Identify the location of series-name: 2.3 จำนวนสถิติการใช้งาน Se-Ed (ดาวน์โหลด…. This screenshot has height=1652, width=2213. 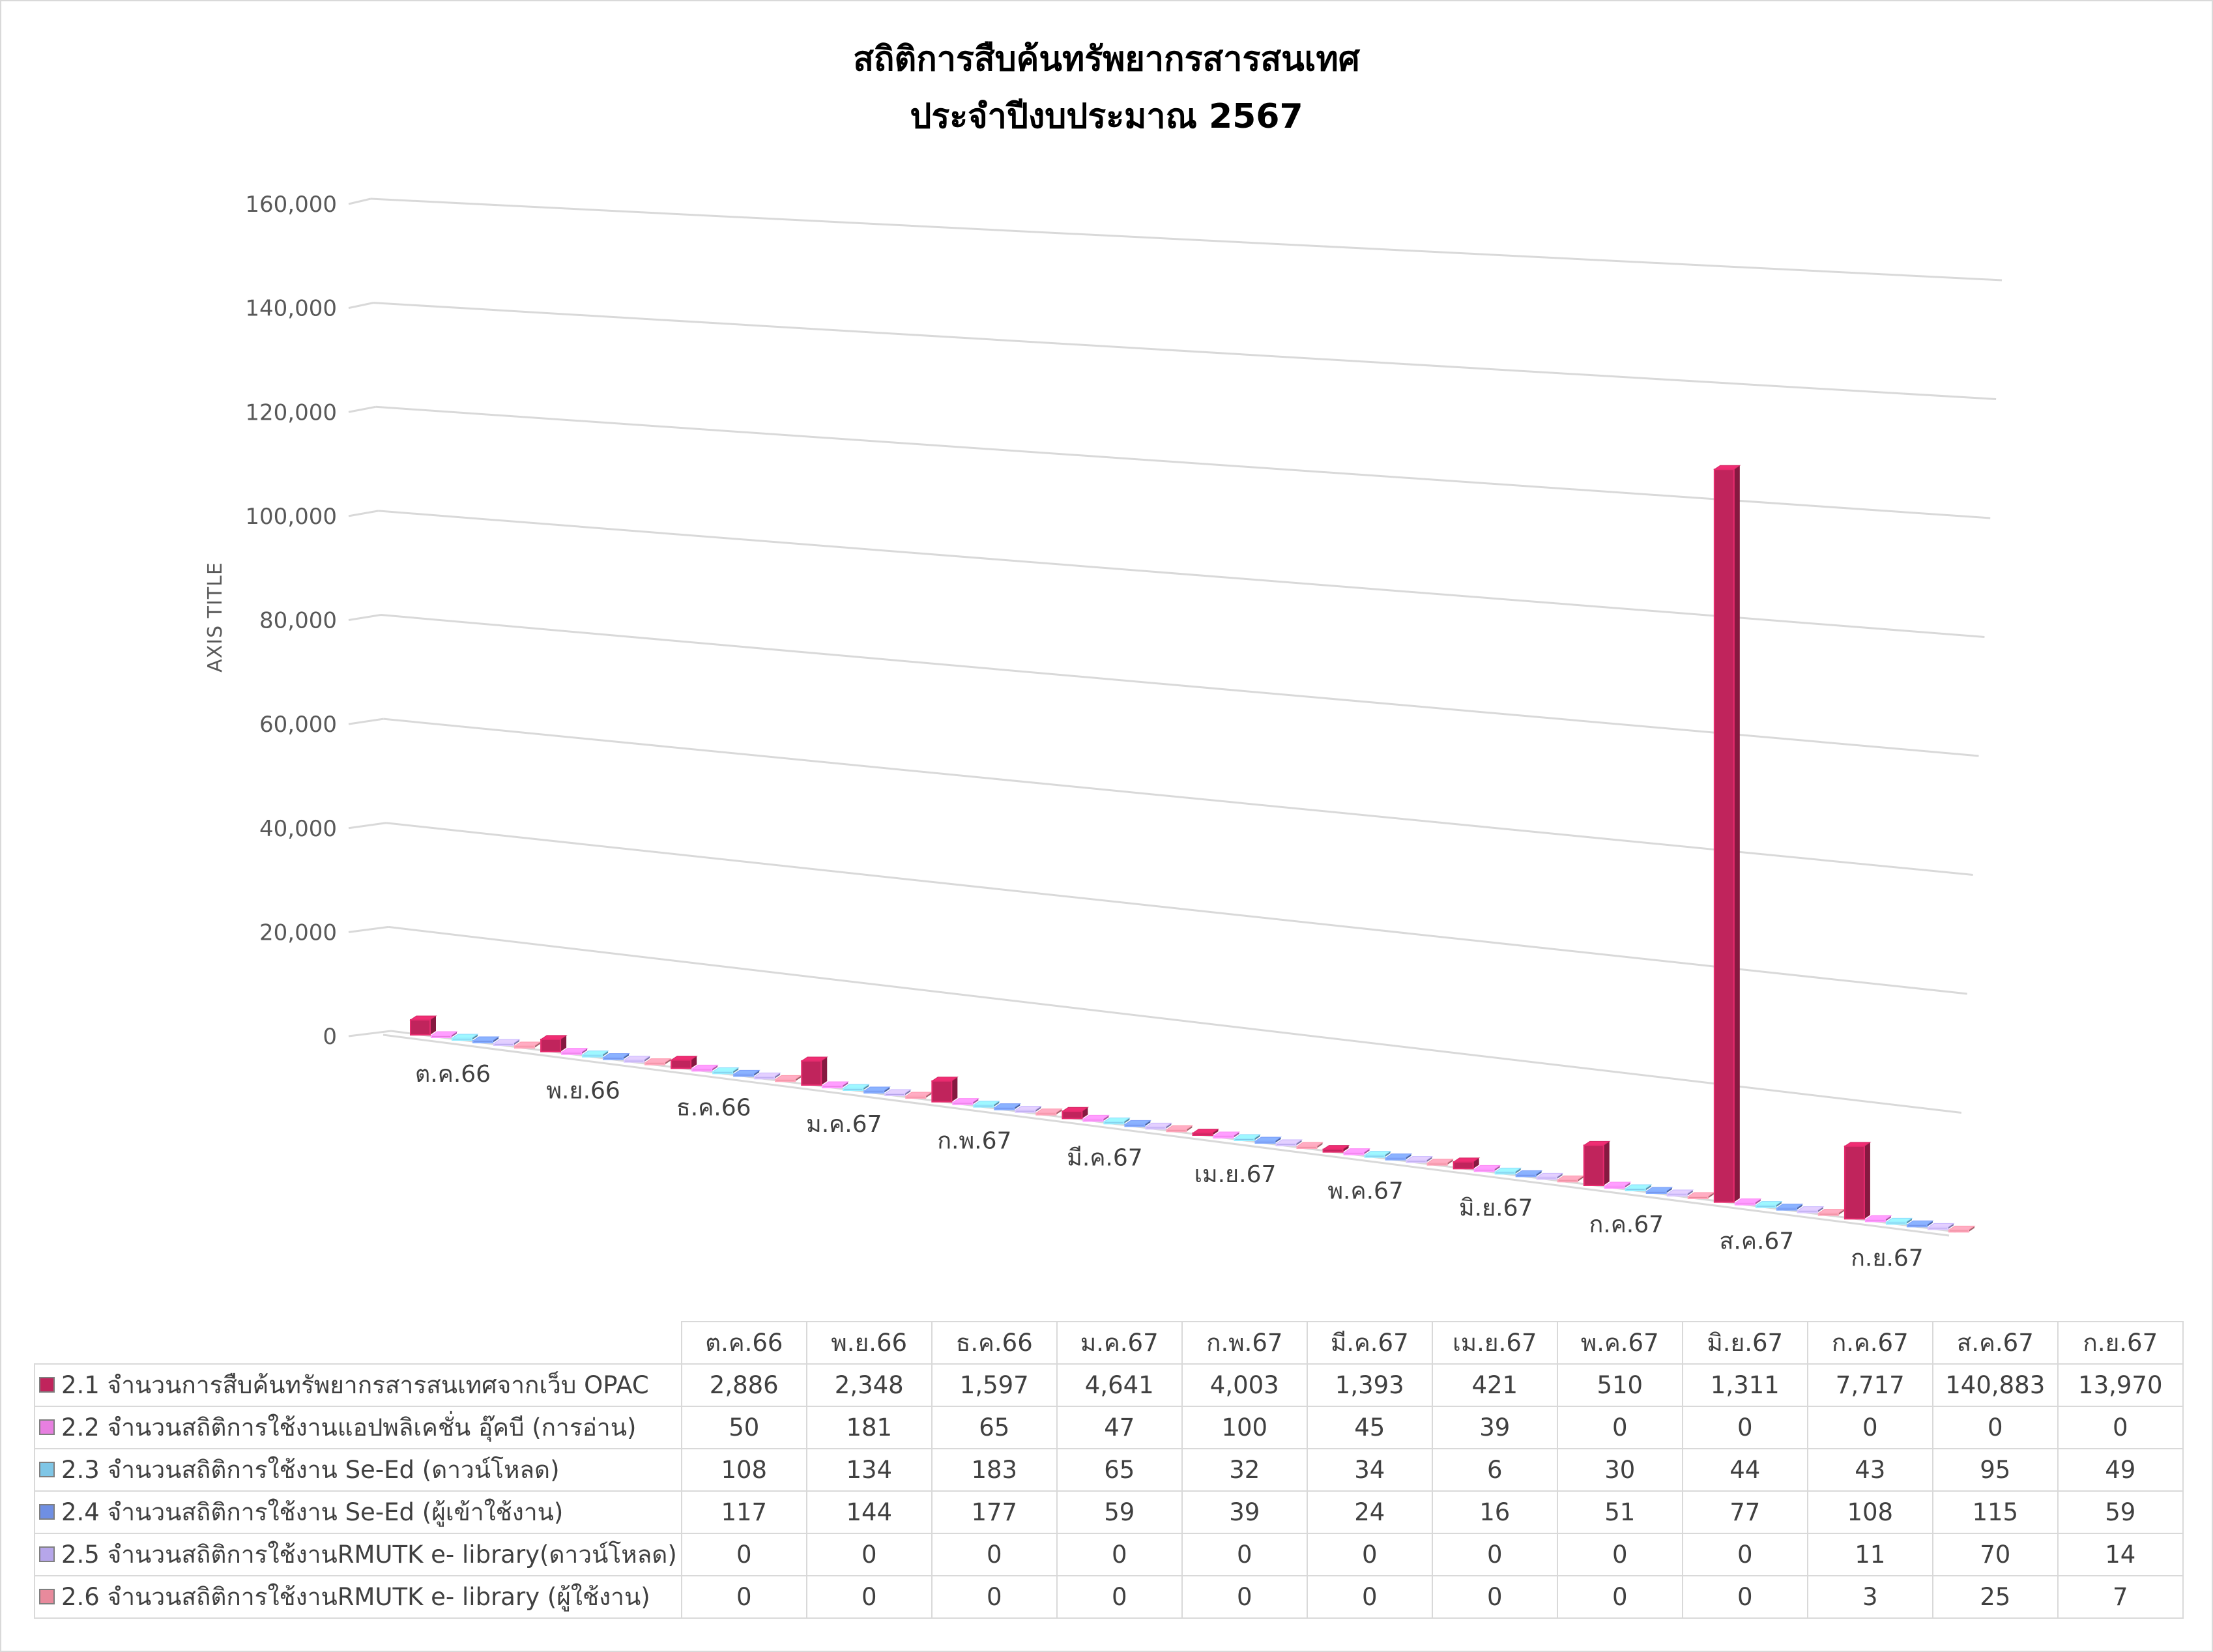
(358, 1470).